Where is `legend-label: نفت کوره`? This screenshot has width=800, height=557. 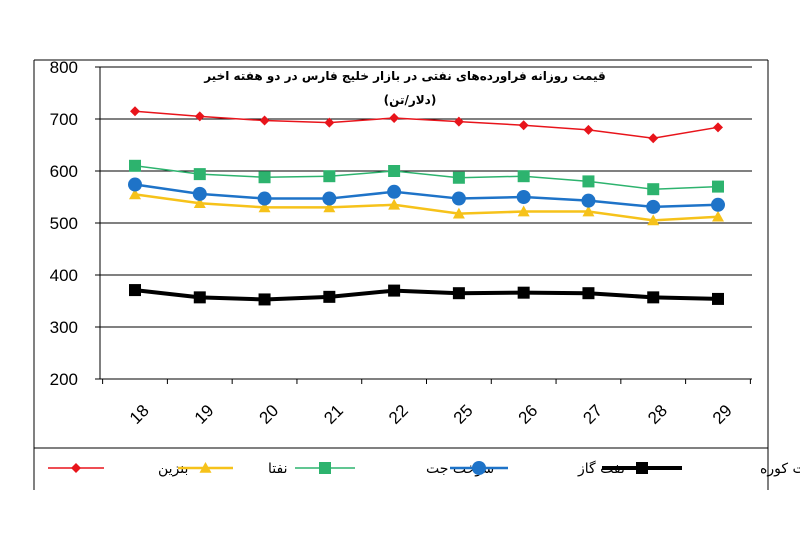
legend-label: نفت کوره is located at coordinates (780, 469).